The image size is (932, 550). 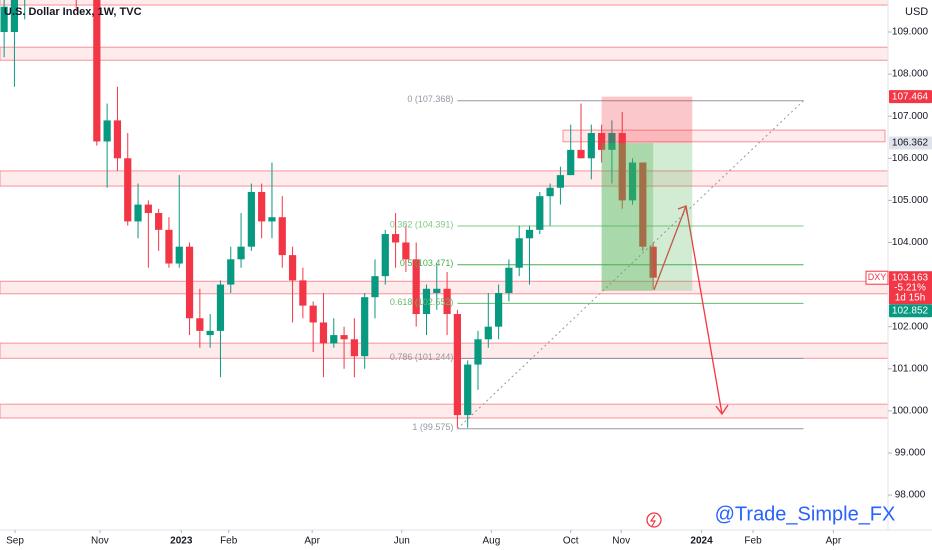 What do you see at coordinates (15, 541) in the screenshot?
I see `x-tick-label: Sep` at bounding box center [15, 541].